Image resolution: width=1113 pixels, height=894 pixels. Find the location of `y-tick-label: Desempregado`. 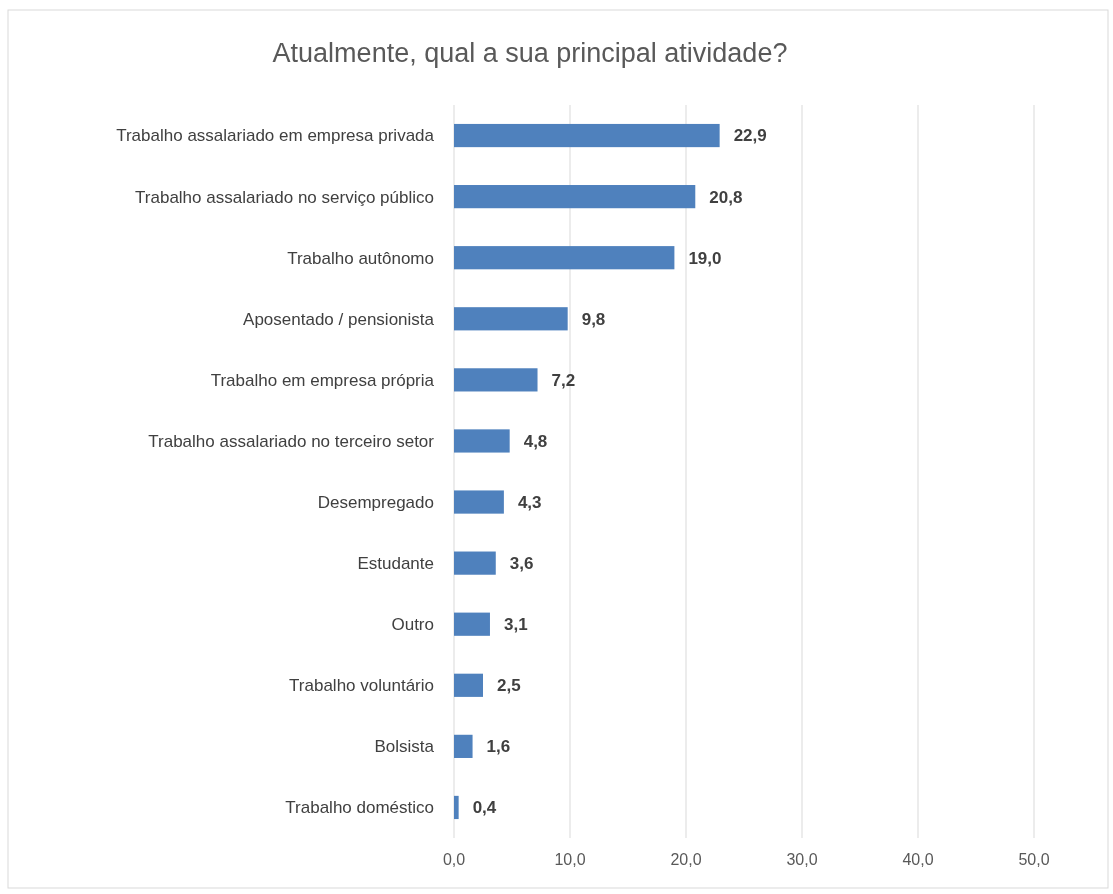

y-tick-label: Desempregado is located at coordinates (375, 502).